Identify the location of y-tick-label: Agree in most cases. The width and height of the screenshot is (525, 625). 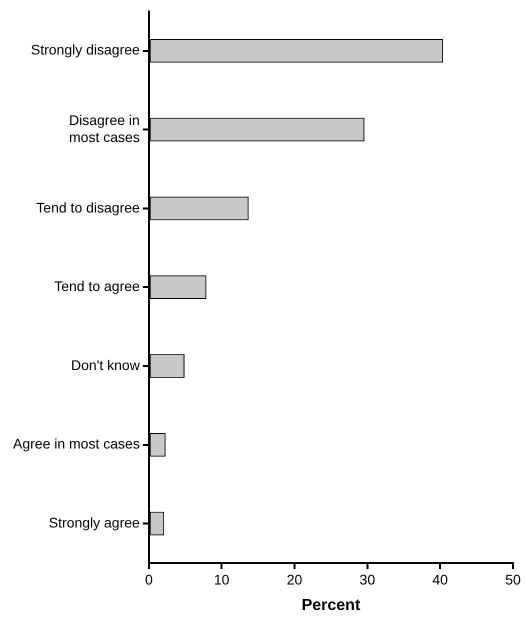
(76, 444).